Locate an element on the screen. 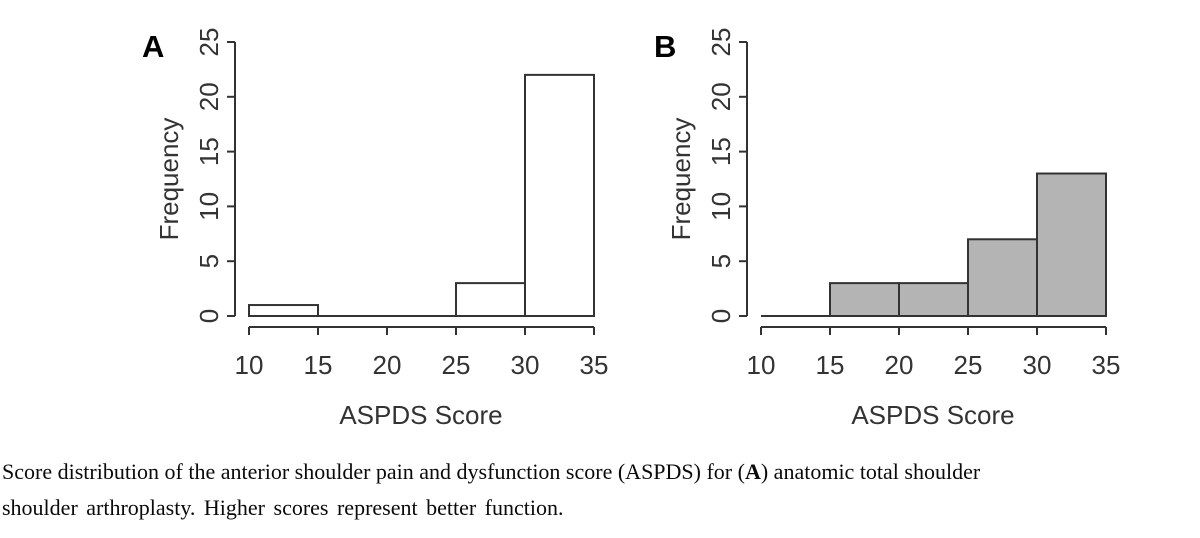 The width and height of the screenshot is (1200, 538). panel-b-label: B is located at coordinates (665, 46).